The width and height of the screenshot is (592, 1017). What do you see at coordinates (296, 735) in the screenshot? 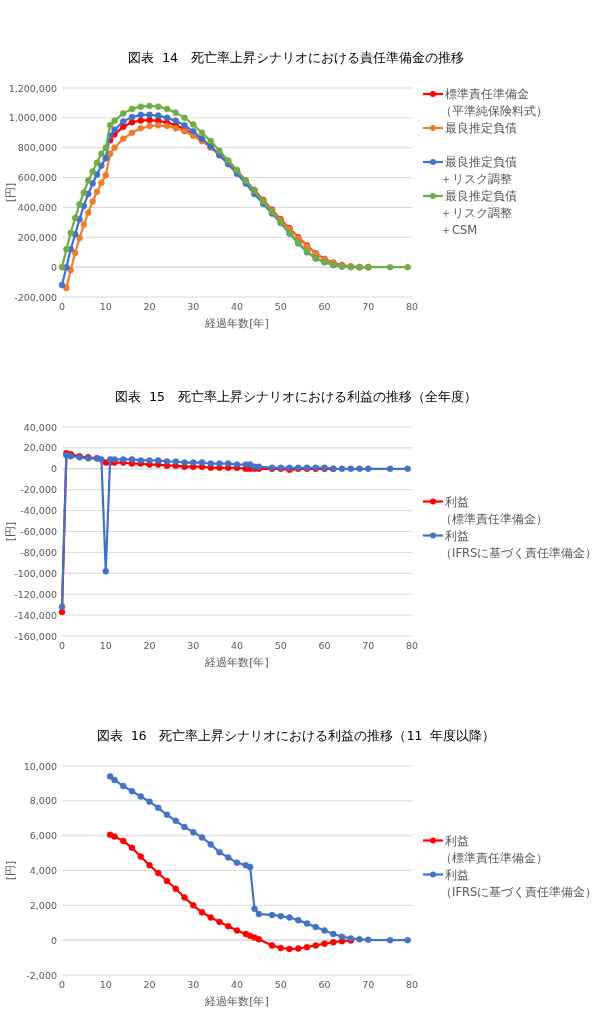
I see `chart-title: 図表 16 死亡率上昇シナリオにおける利益の推移（11 年度以降）` at bounding box center [296, 735].